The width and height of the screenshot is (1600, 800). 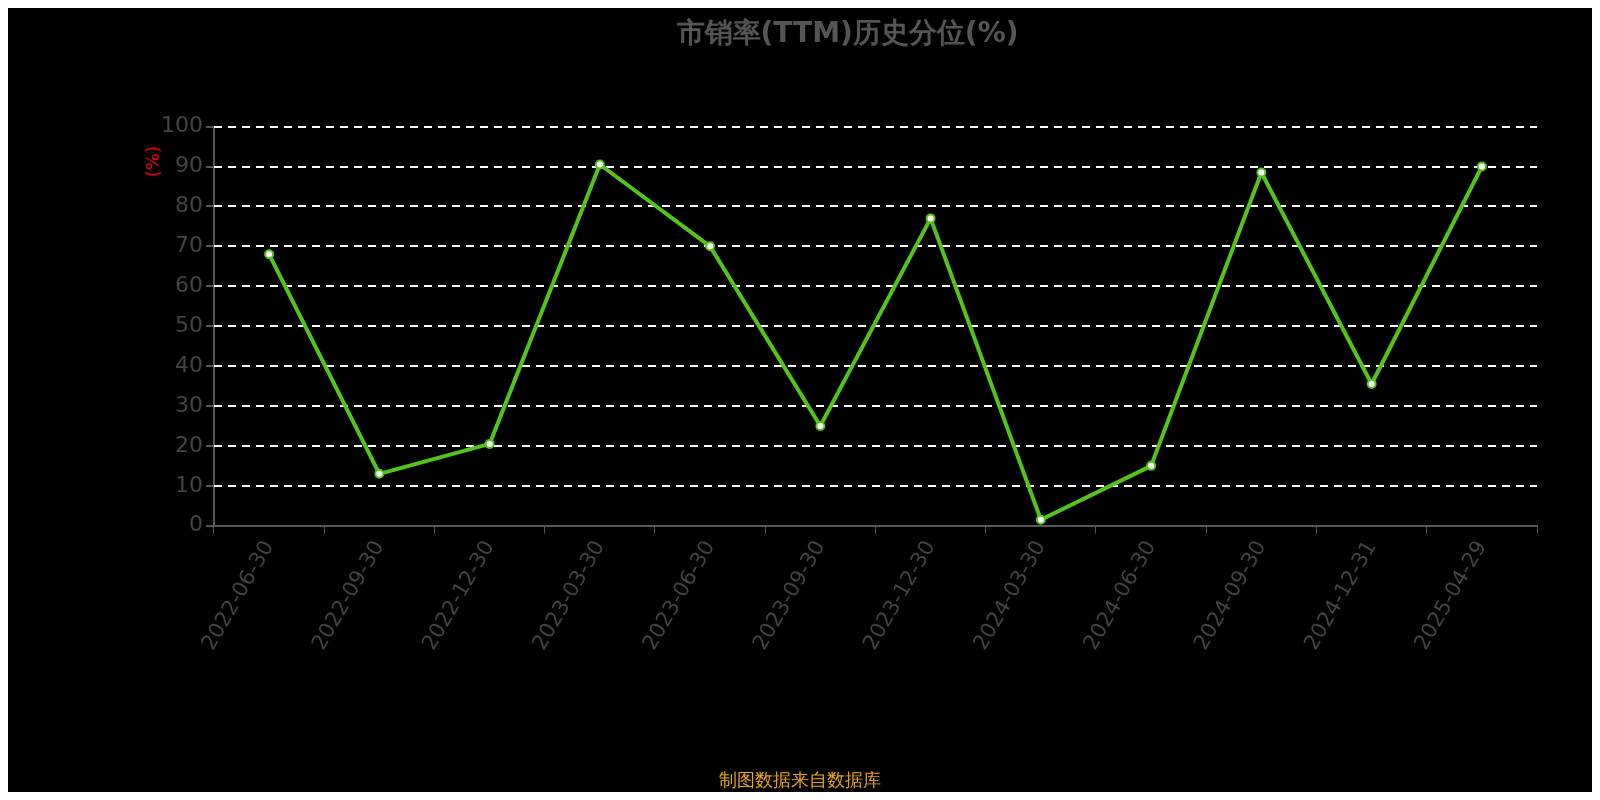 I want to click on y-tick-label: 30, so click(x=188, y=404).